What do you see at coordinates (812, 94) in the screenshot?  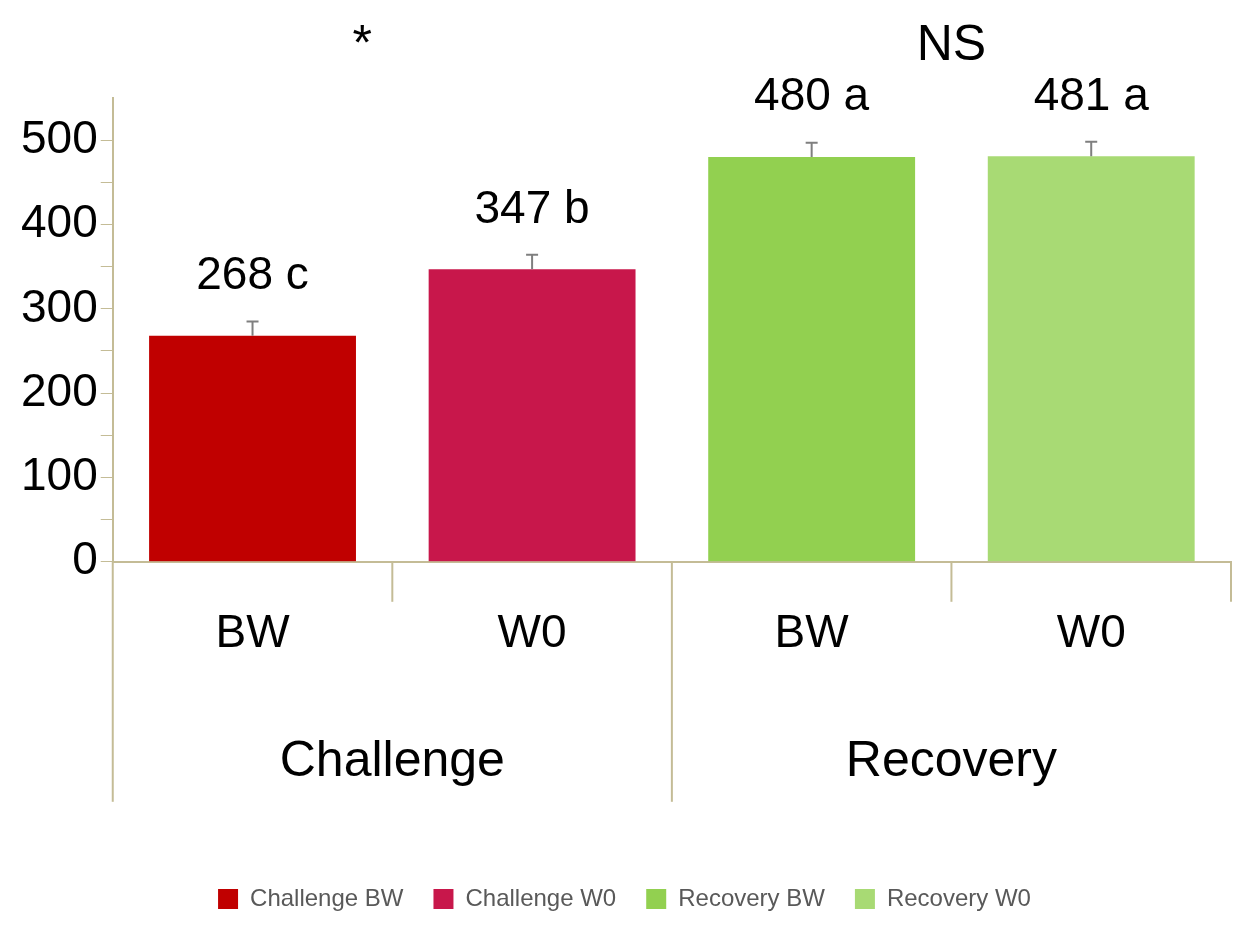 I see `data-label: 480 a` at bounding box center [812, 94].